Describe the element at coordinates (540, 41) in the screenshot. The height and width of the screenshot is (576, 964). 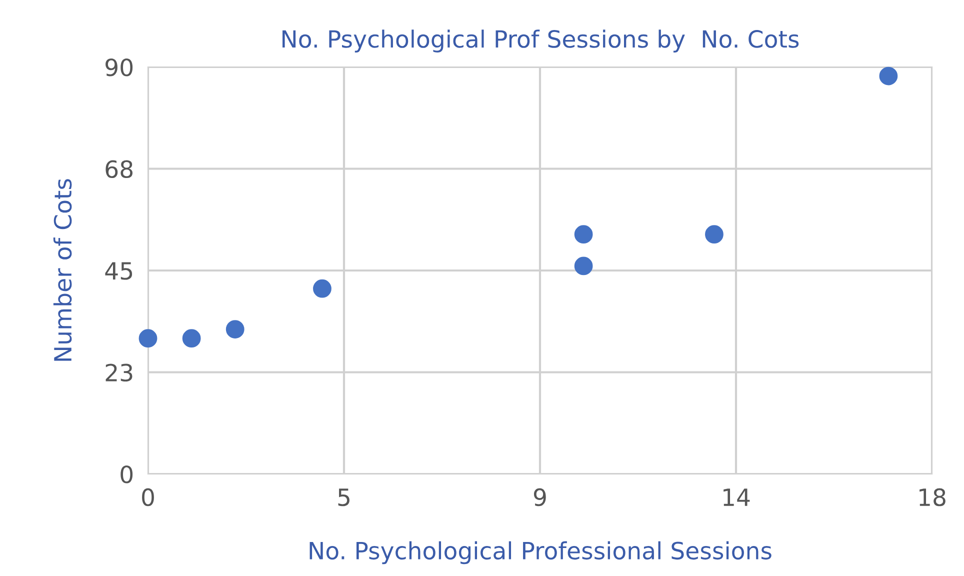
I see `chart-title: No. Psychological Prof Sessions by No. Cots` at that location.